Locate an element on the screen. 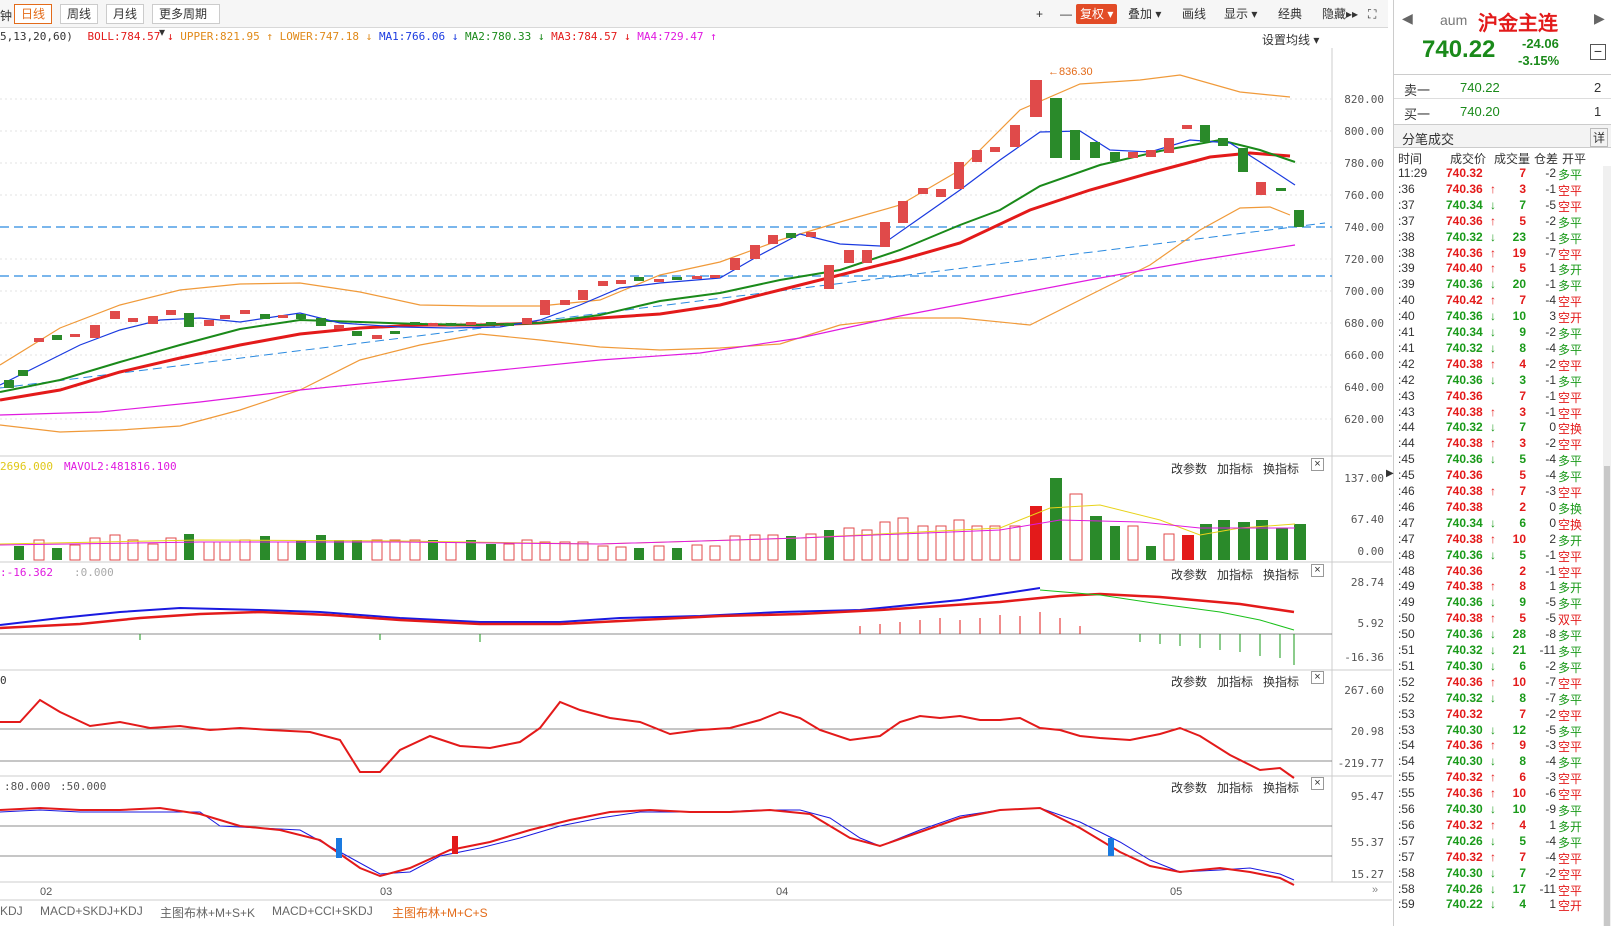  price-tick: 780.00 is located at coordinates (1364, 163).